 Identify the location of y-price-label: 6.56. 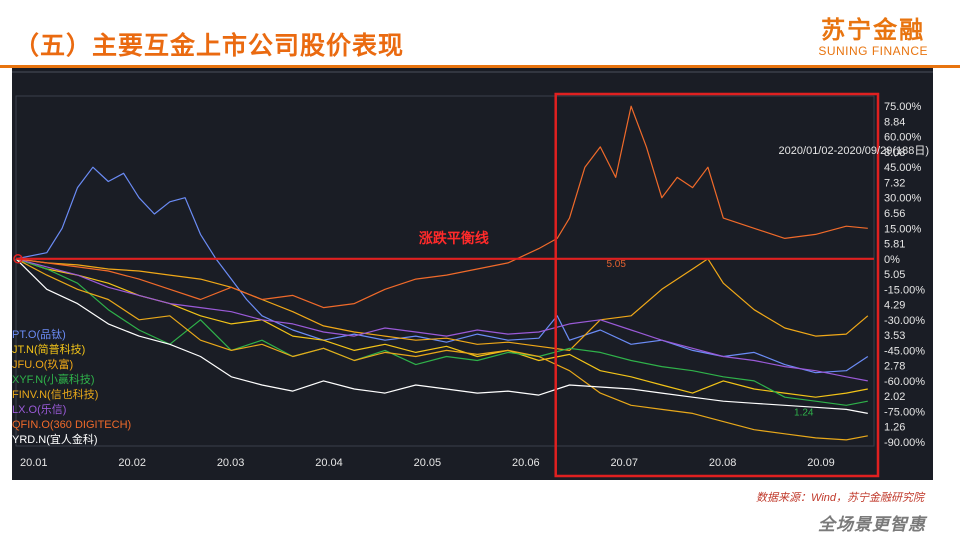
(894, 214).